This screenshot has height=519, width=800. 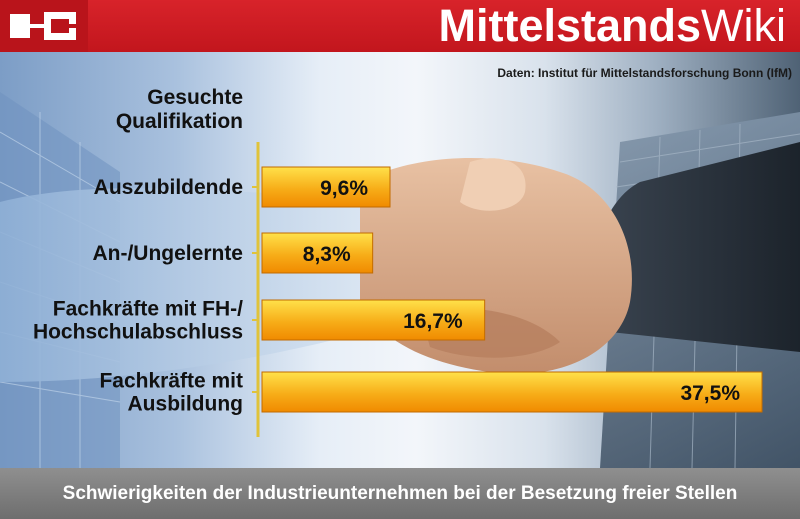 What do you see at coordinates (570, 25) in the screenshot?
I see `brand-bold: Mittelstands` at bounding box center [570, 25].